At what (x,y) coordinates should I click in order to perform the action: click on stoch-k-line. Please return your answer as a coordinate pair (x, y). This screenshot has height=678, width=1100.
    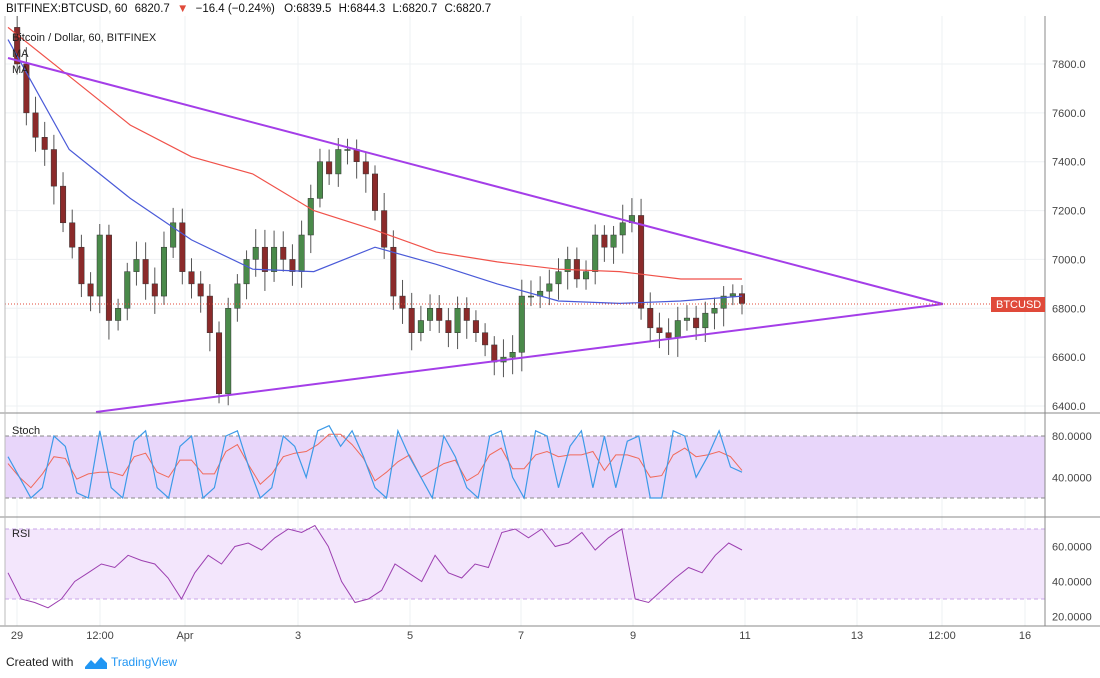
    Looking at the image, I should click on (375, 462).